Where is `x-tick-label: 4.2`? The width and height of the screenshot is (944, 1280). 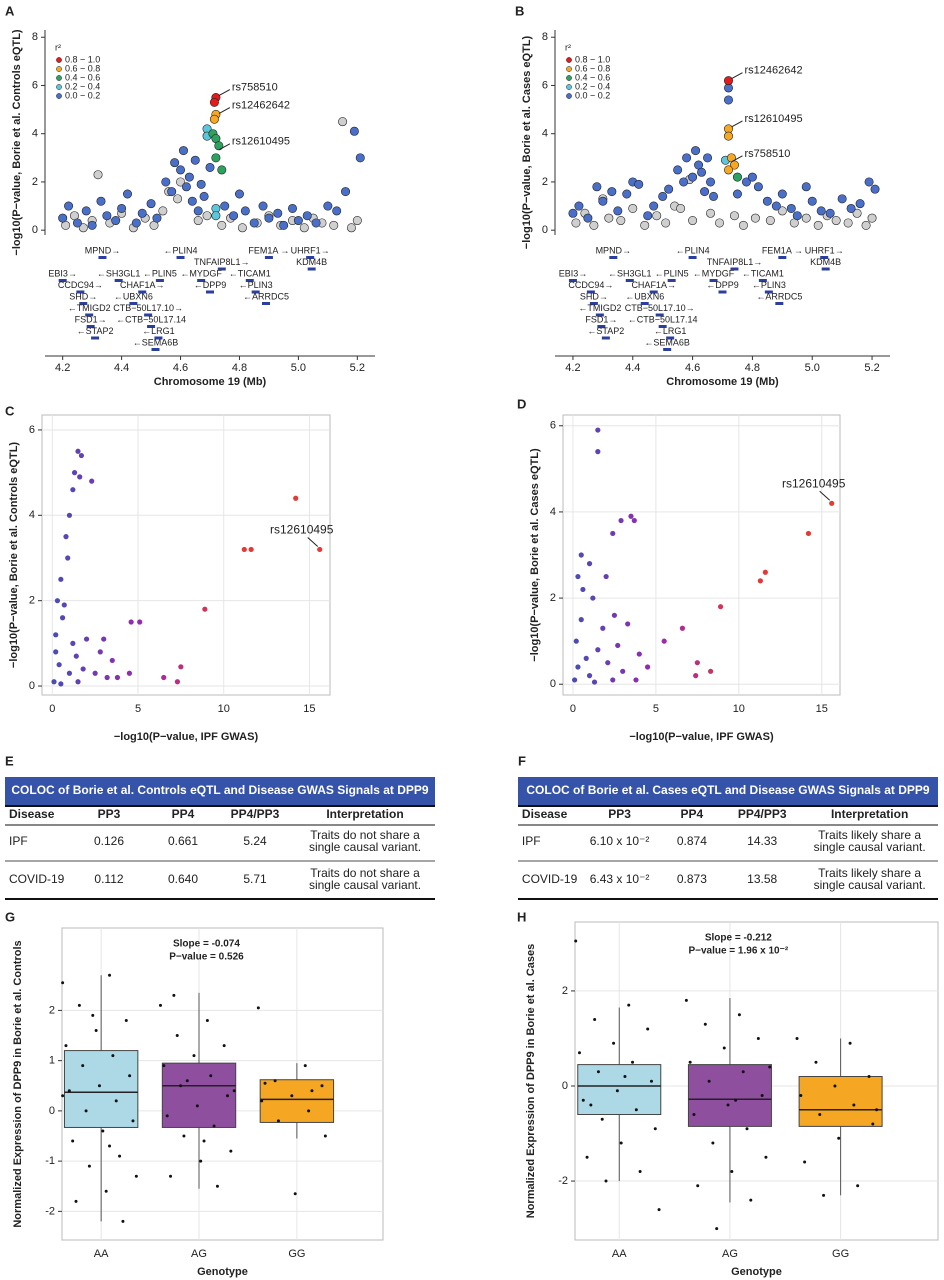 x-tick-label: 4.2 is located at coordinates (62, 368).